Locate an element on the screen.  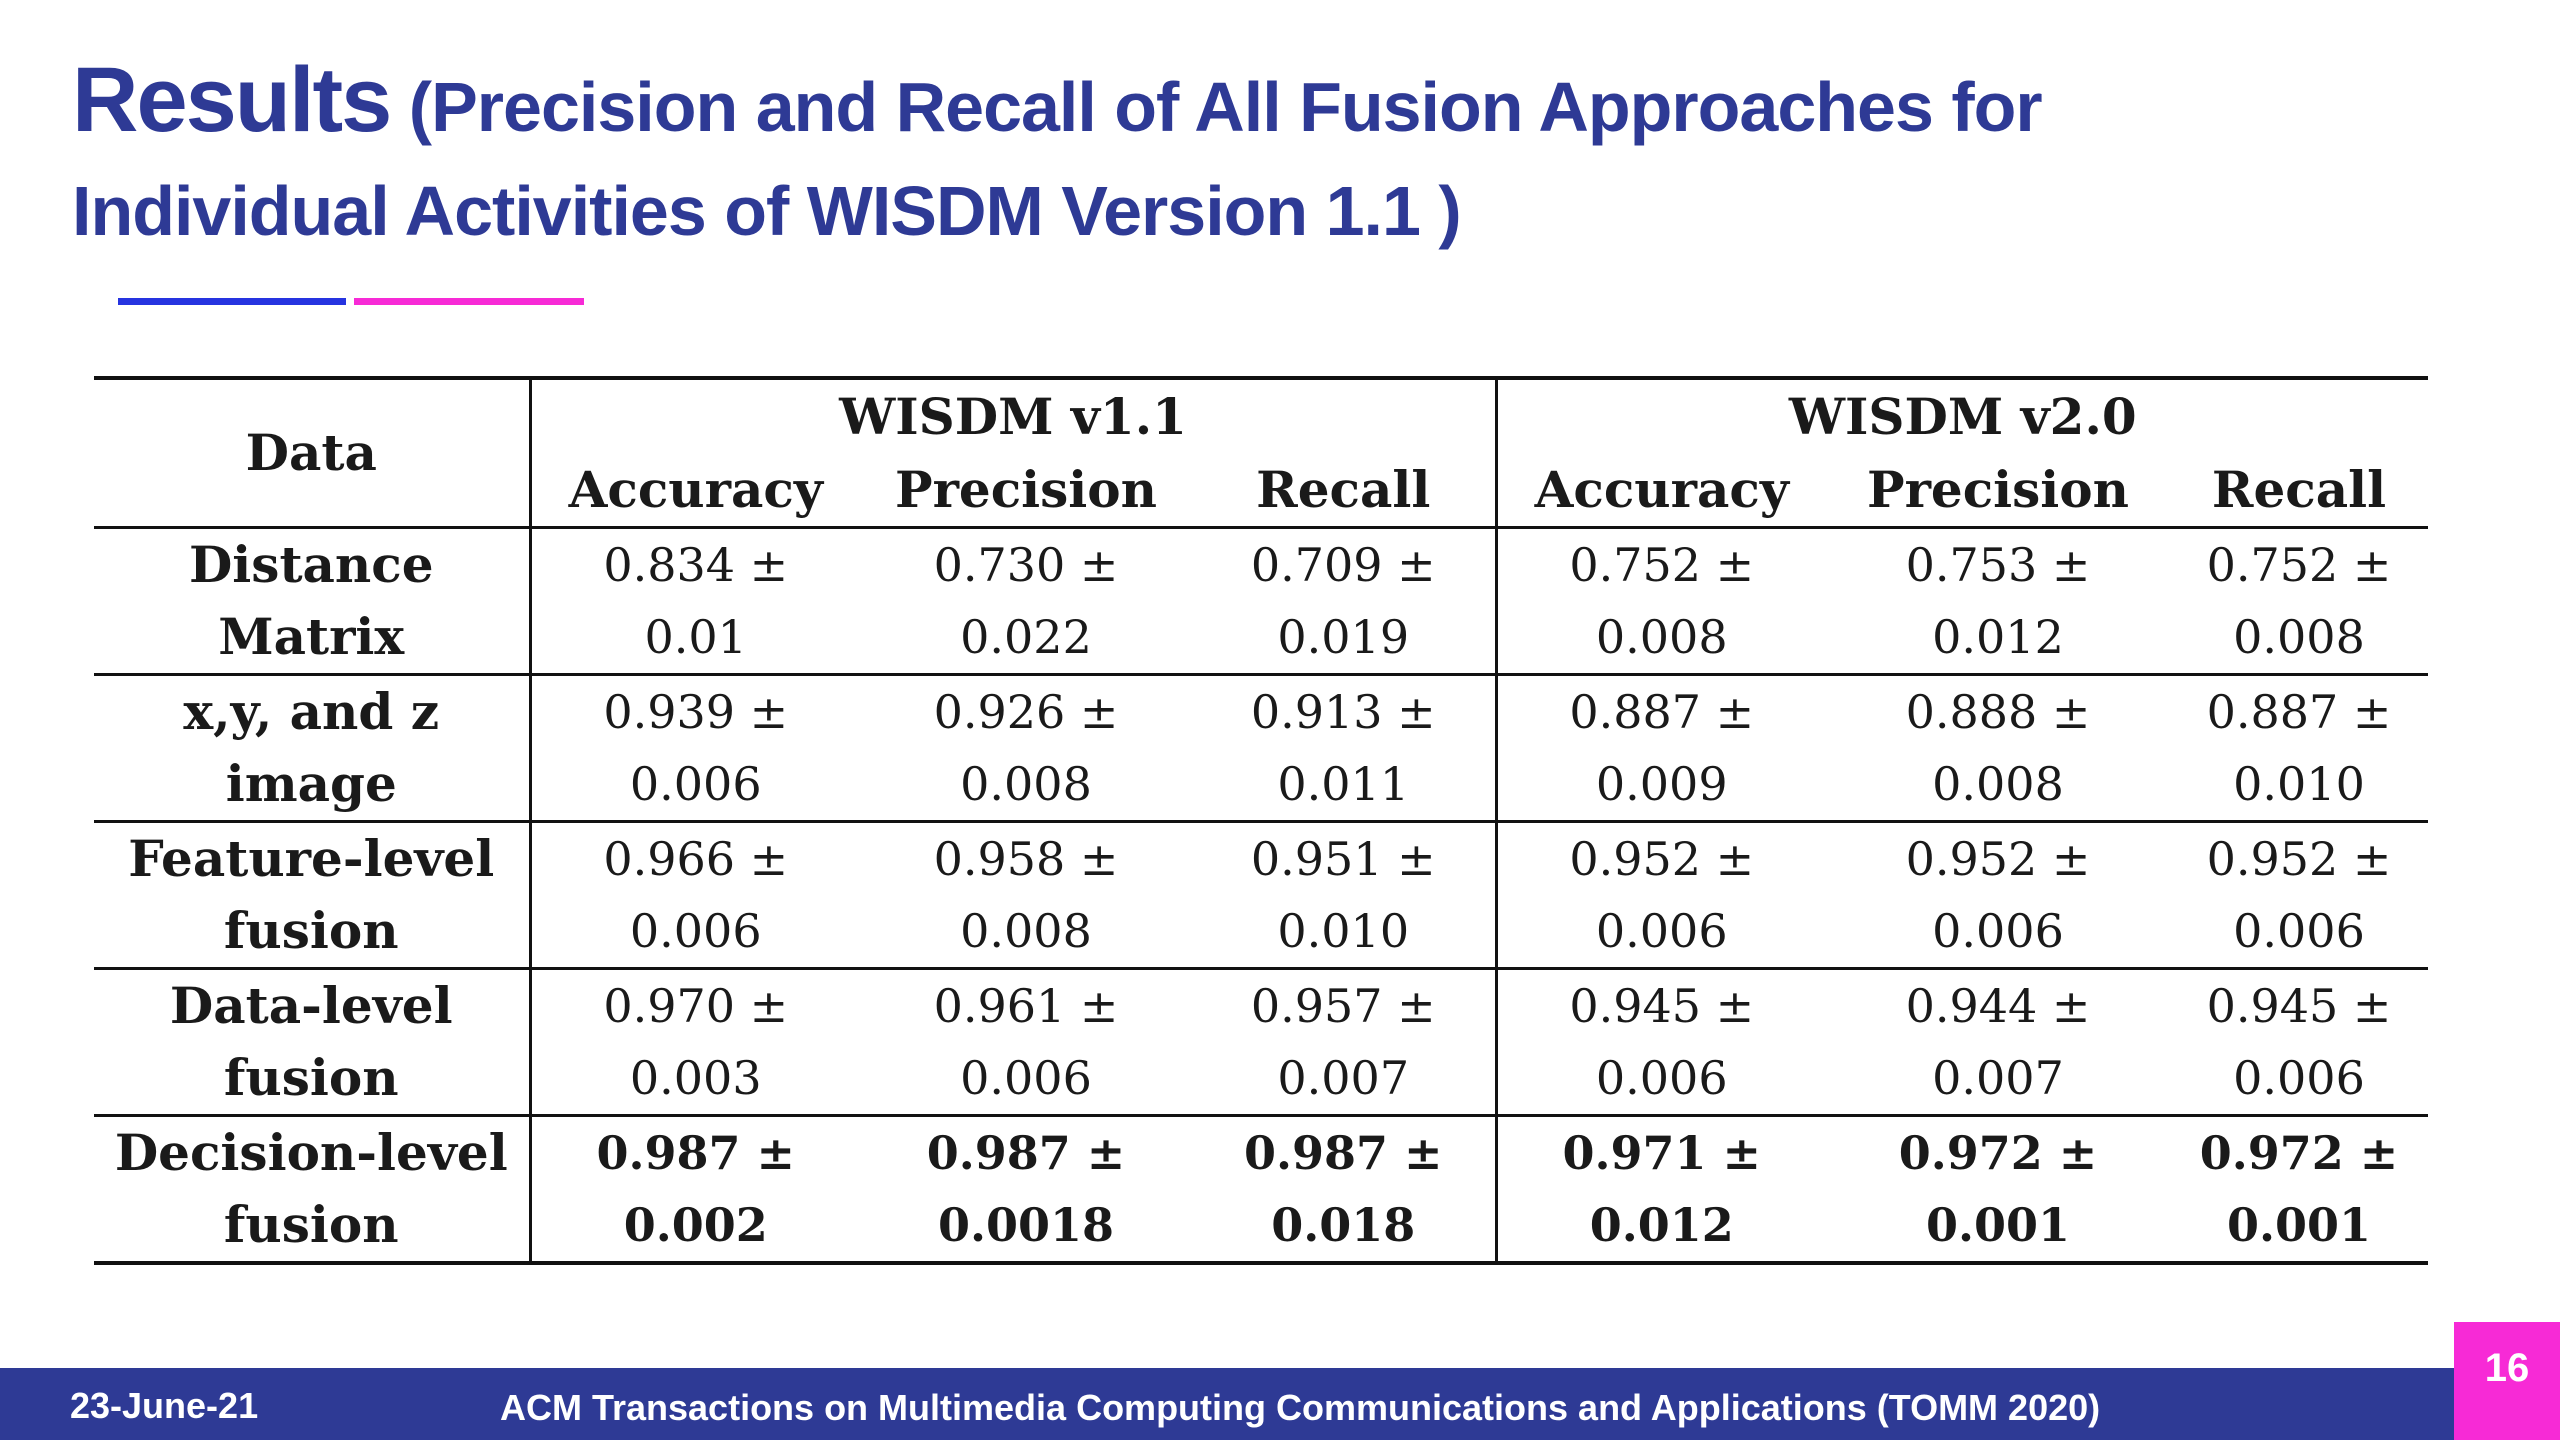
row-label: Distance Matrix is located at coordinates (313, 600).